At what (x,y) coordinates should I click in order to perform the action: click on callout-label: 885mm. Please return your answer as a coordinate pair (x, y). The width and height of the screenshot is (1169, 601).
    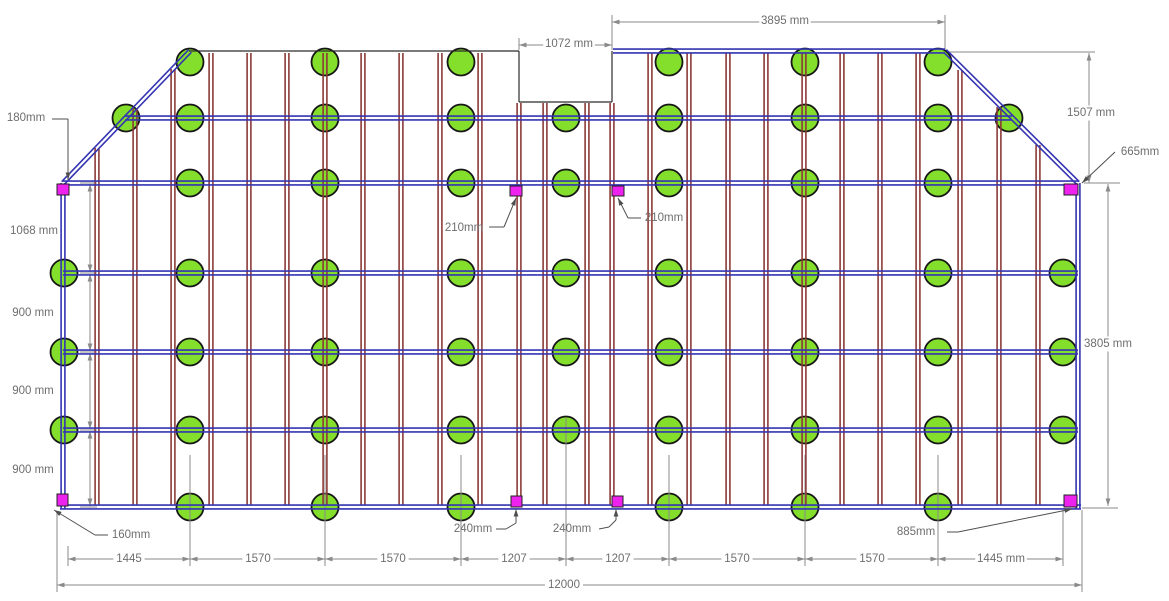
    Looking at the image, I should click on (916, 532).